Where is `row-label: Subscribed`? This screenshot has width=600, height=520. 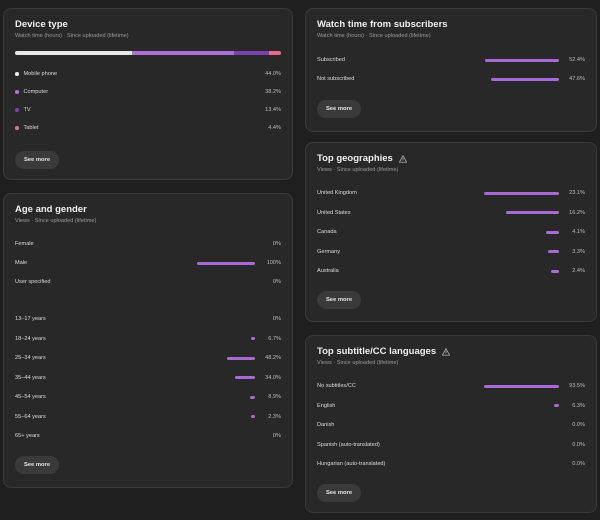
row-label: Subscribed is located at coordinates (331, 60).